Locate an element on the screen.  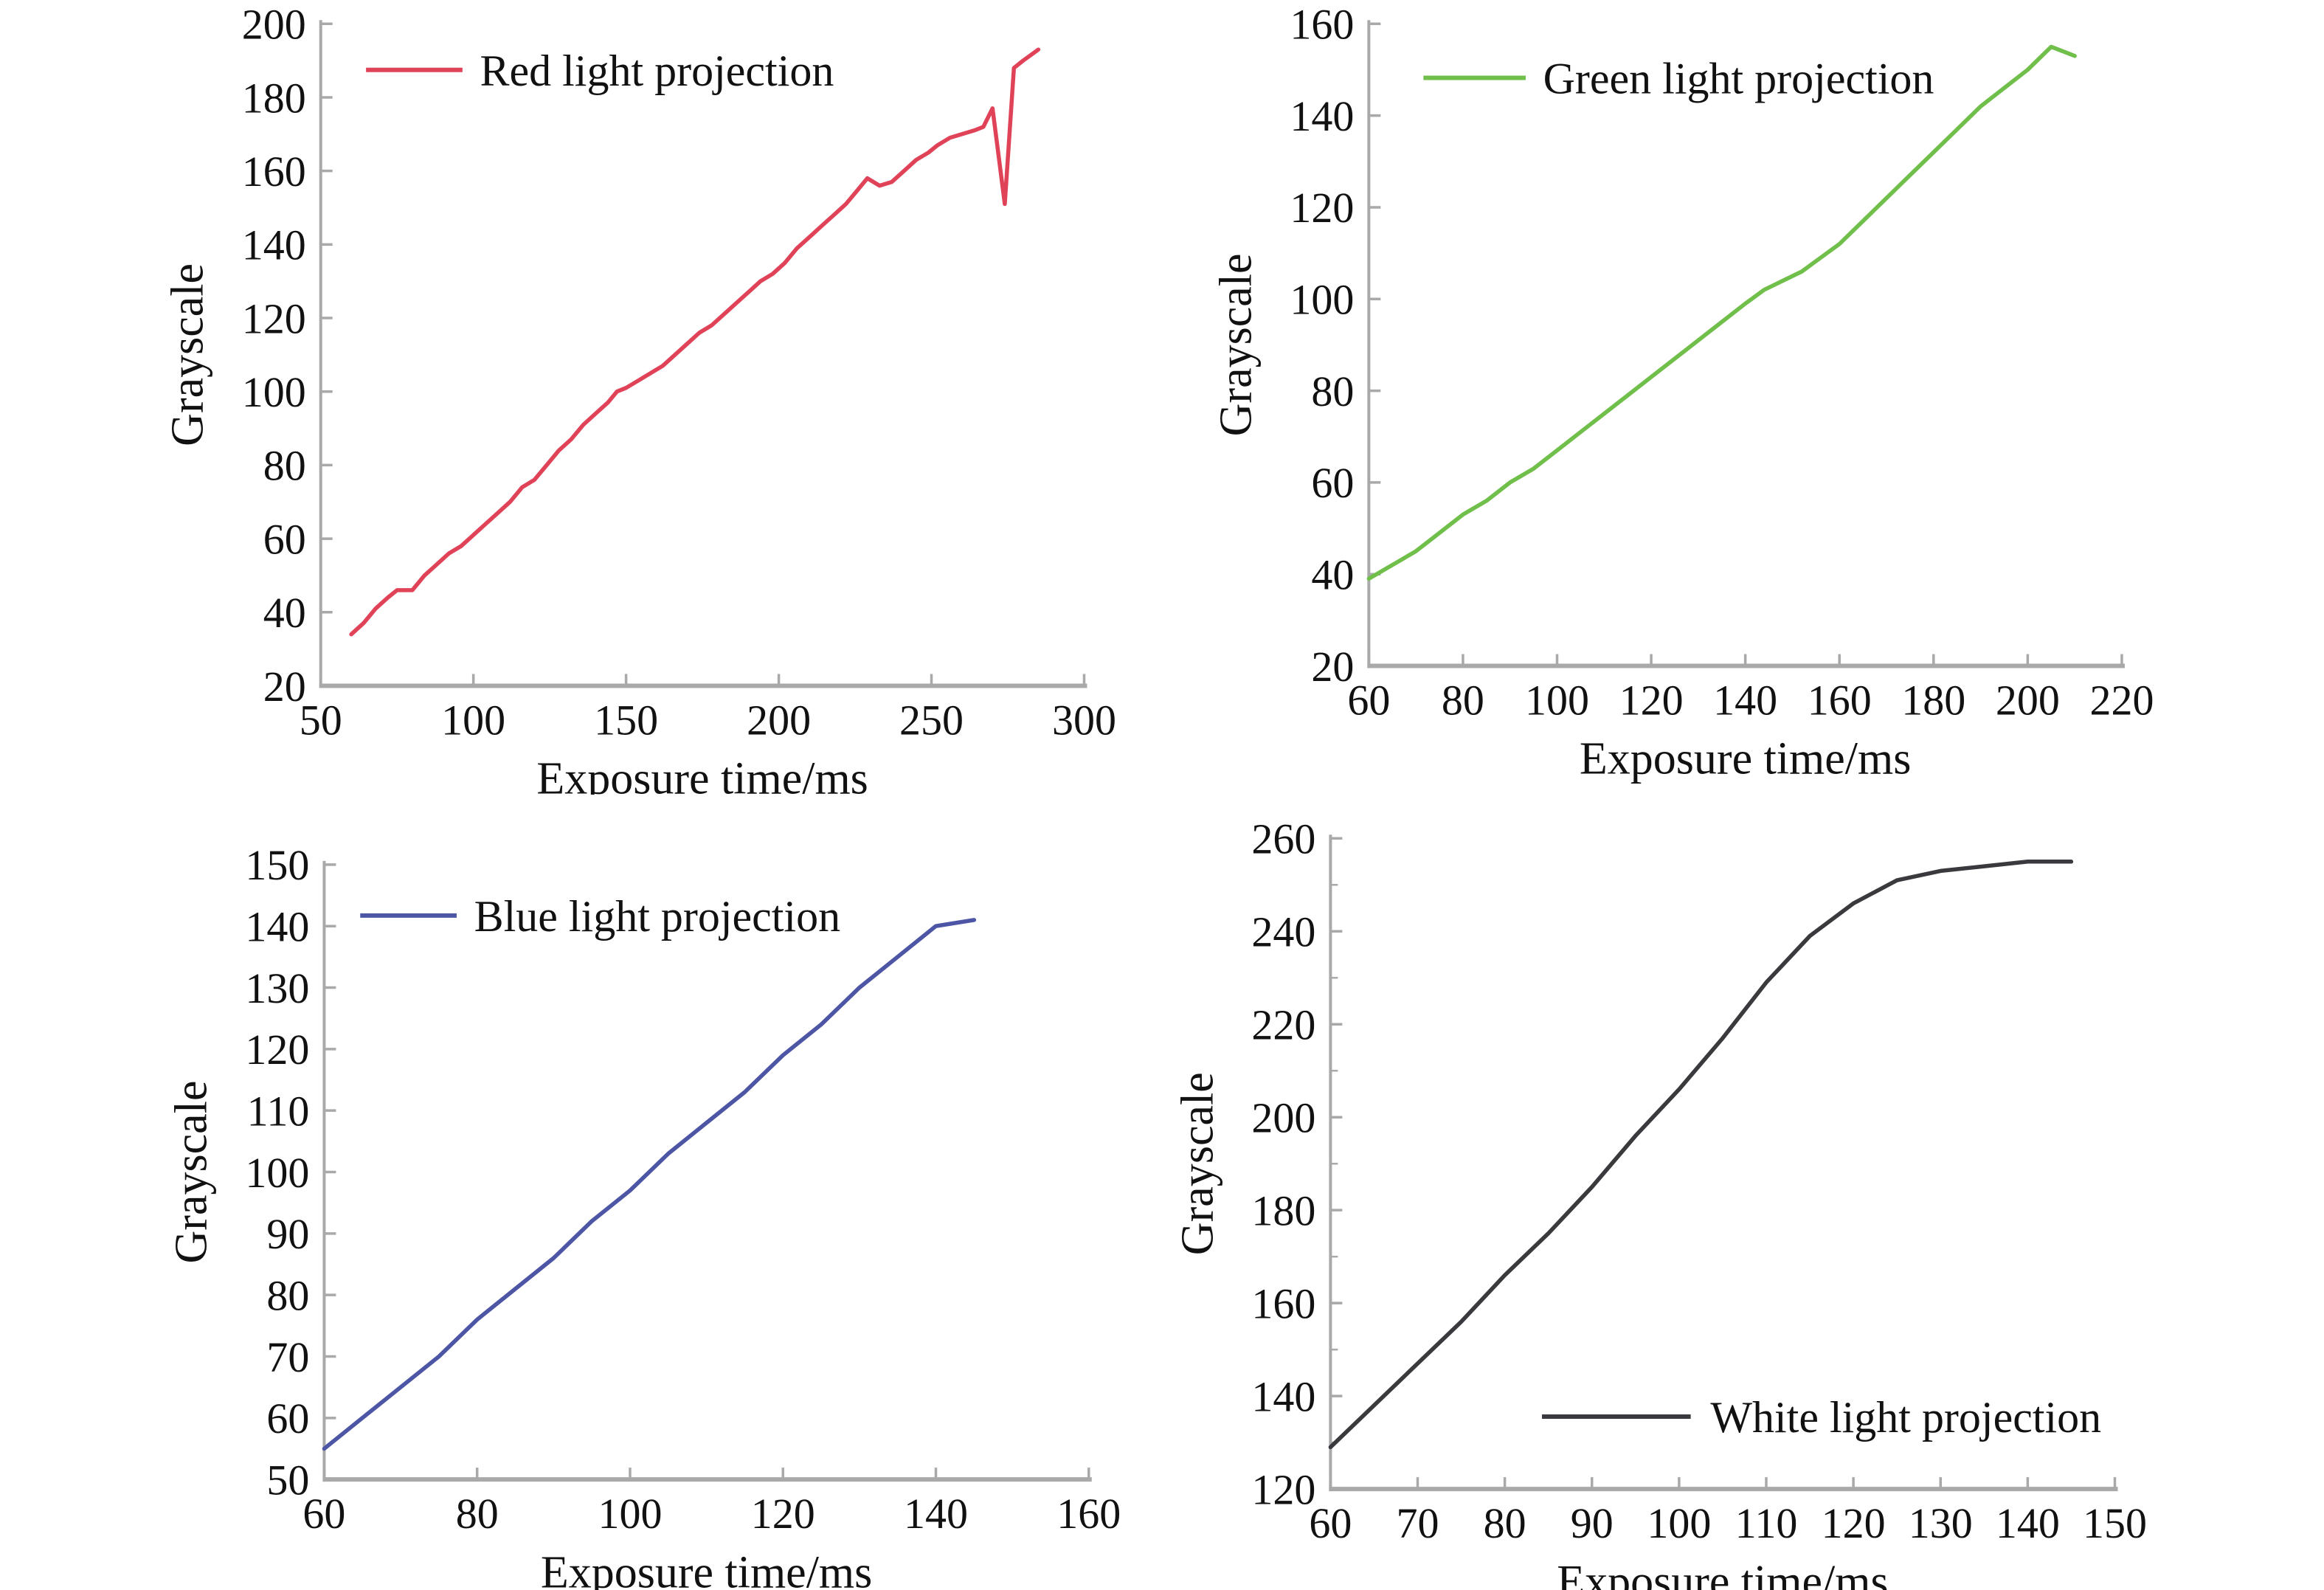
y-tick-label: 70 is located at coordinates (287, 1357).